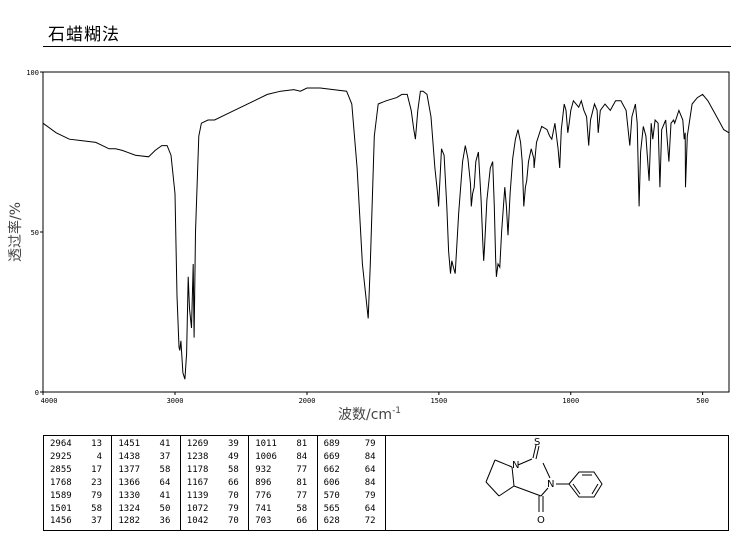 The height and width of the screenshot is (539, 737). What do you see at coordinates (214, 496) in the screenshot?
I see `peak-table-row: 1139 70` at bounding box center [214, 496].